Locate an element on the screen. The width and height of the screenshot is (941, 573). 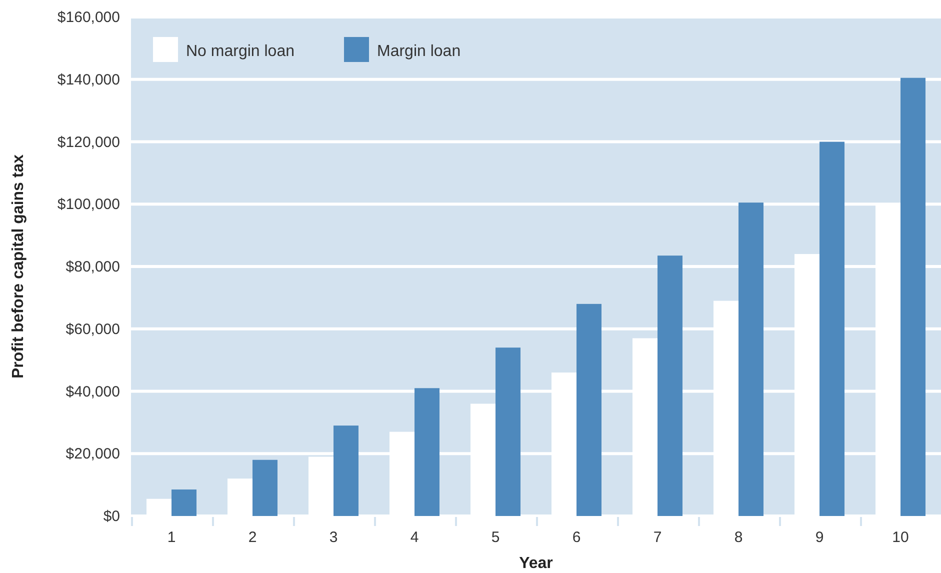
x-axis-title: Year is located at coordinates (536, 563).